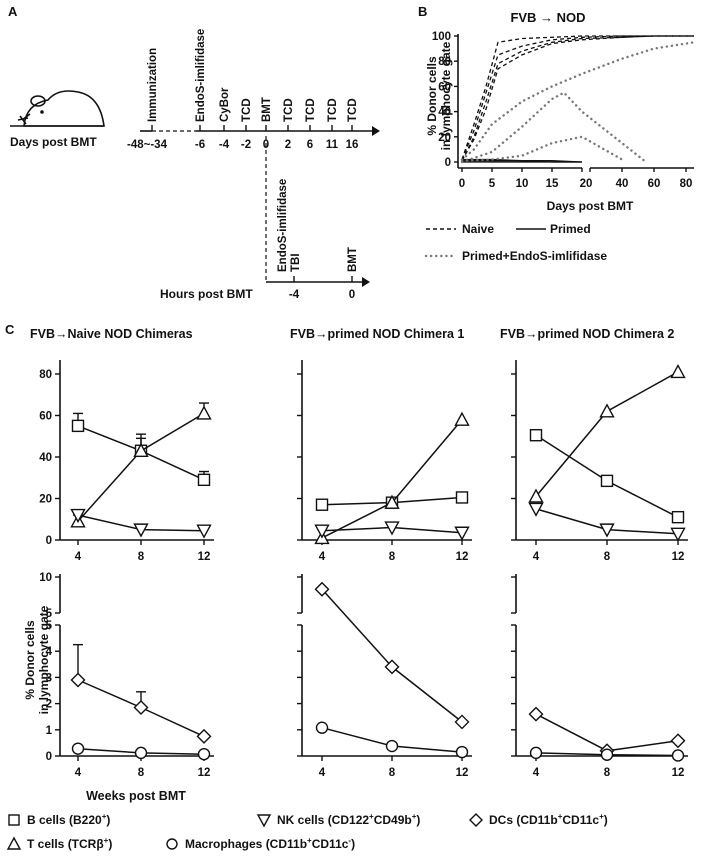  I want to click on hour-event-0-1: TBI, so click(296, 262).